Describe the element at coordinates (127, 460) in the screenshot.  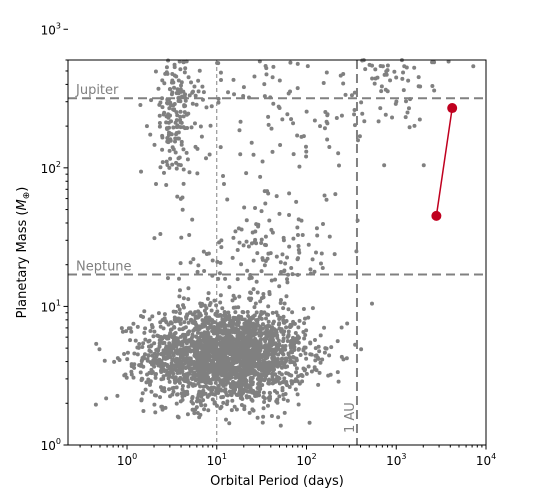
I see `x-tick-label: 100` at that location.